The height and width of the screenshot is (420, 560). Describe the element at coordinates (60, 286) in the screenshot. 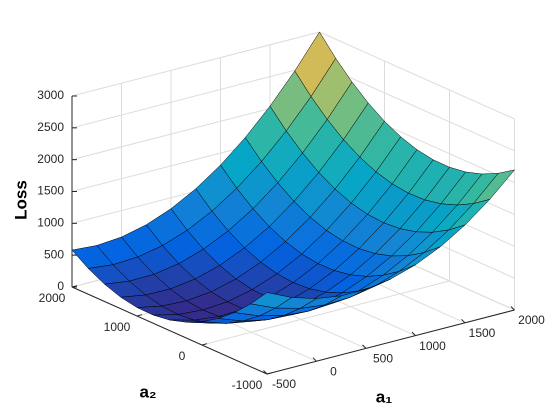

I see `z-tick-label: 0` at that location.